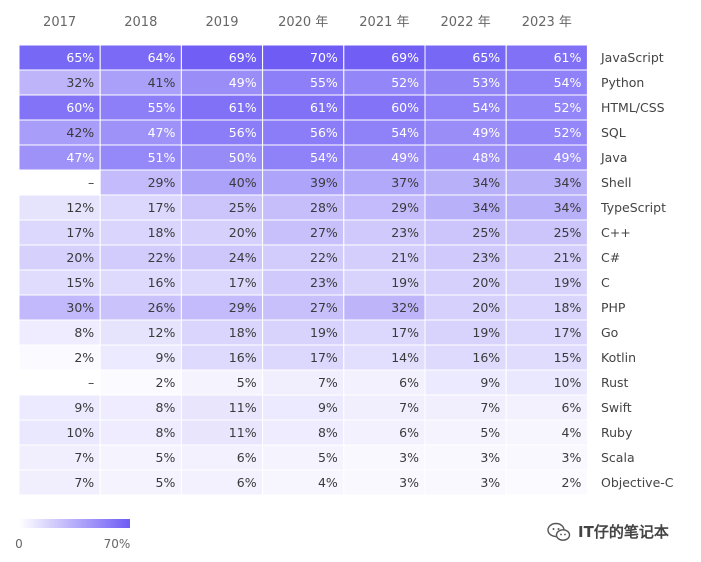  What do you see at coordinates (618, 357) in the screenshot?
I see `row-label: Kotlin` at bounding box center [618, 357].